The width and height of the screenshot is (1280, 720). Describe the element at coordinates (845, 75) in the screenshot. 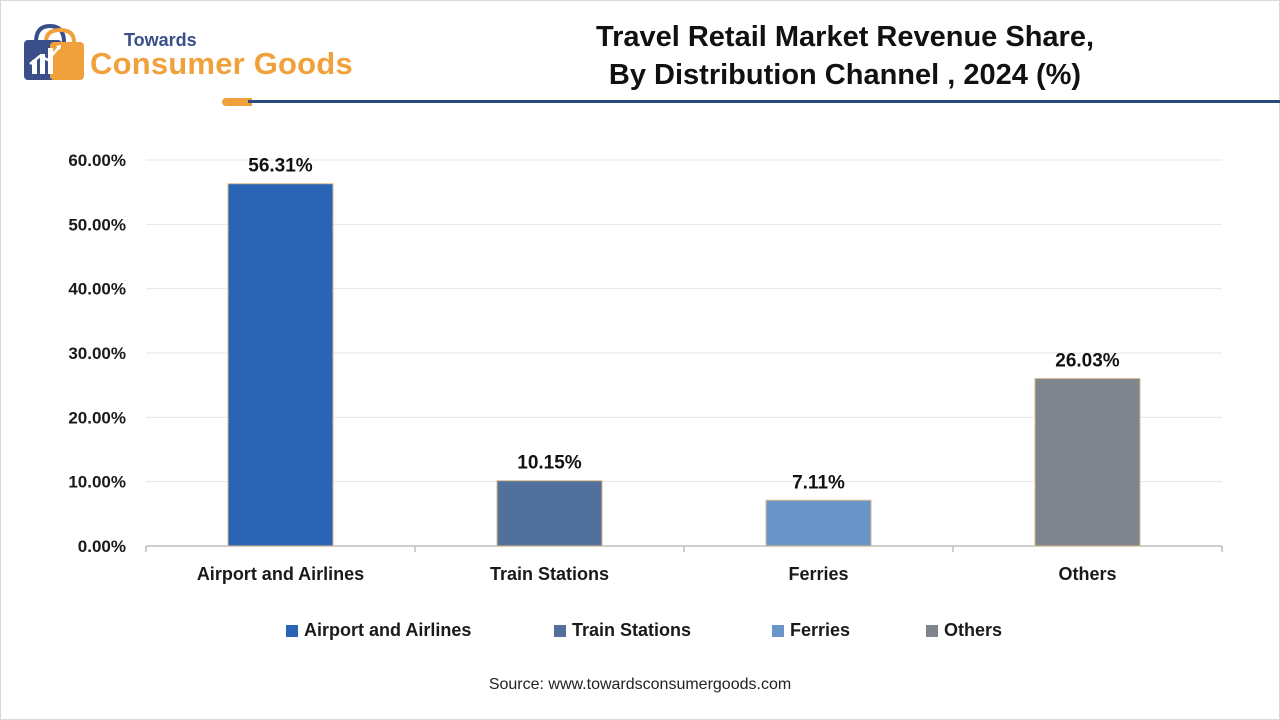

I see `chart-title-line-2: By Distribution Channel , 2024 (%)` at that location.